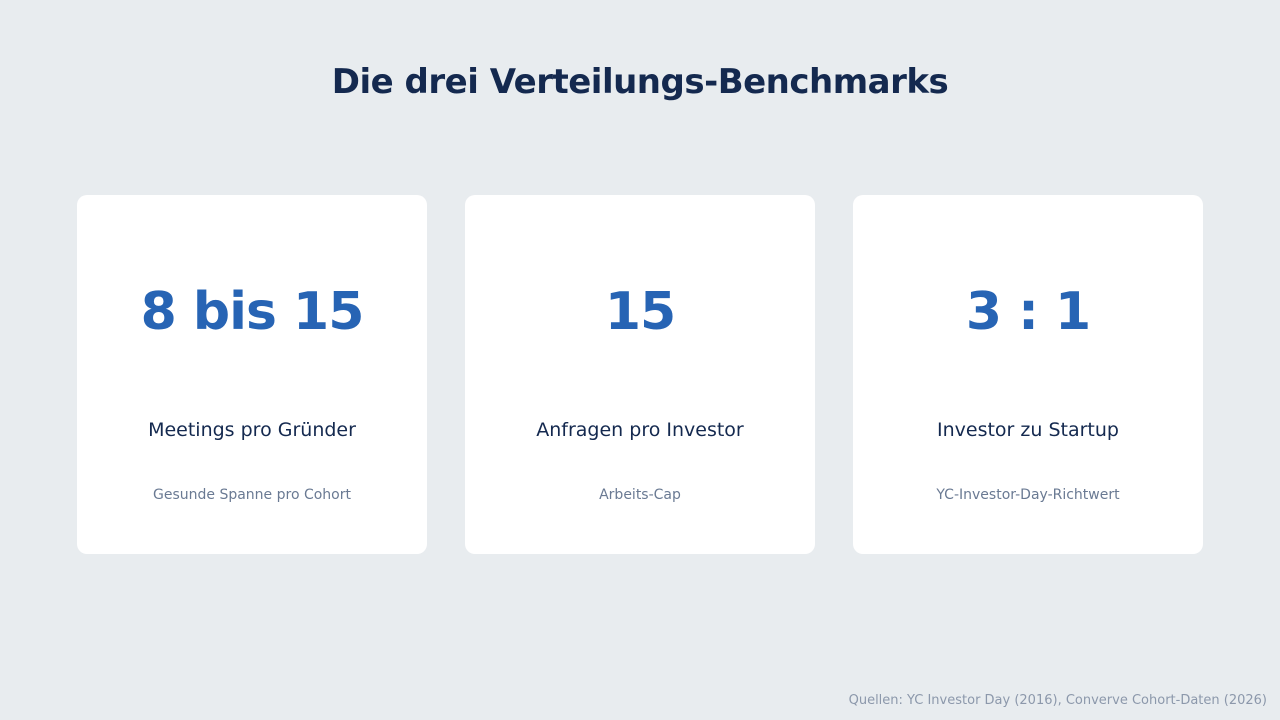 This screenshot has width=1280, height=720. I want to click on card-note: YC-Investor-Day-Richtwert, so click(1028, 495).